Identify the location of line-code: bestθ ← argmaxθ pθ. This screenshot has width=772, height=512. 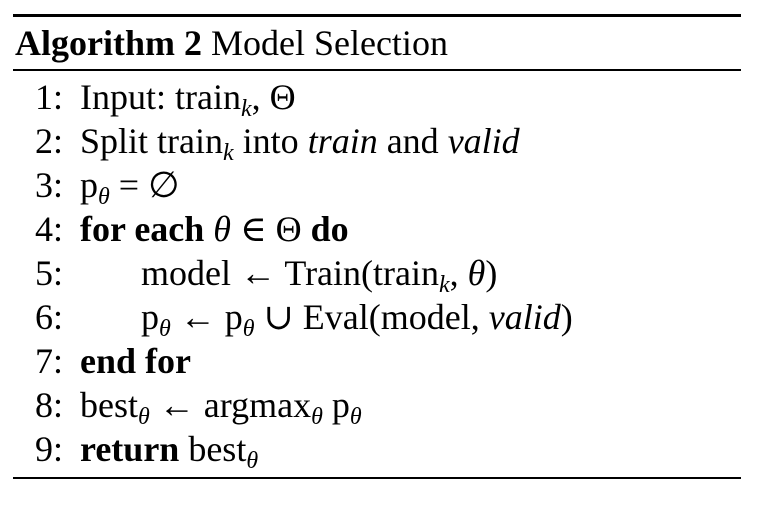
(221, 407).